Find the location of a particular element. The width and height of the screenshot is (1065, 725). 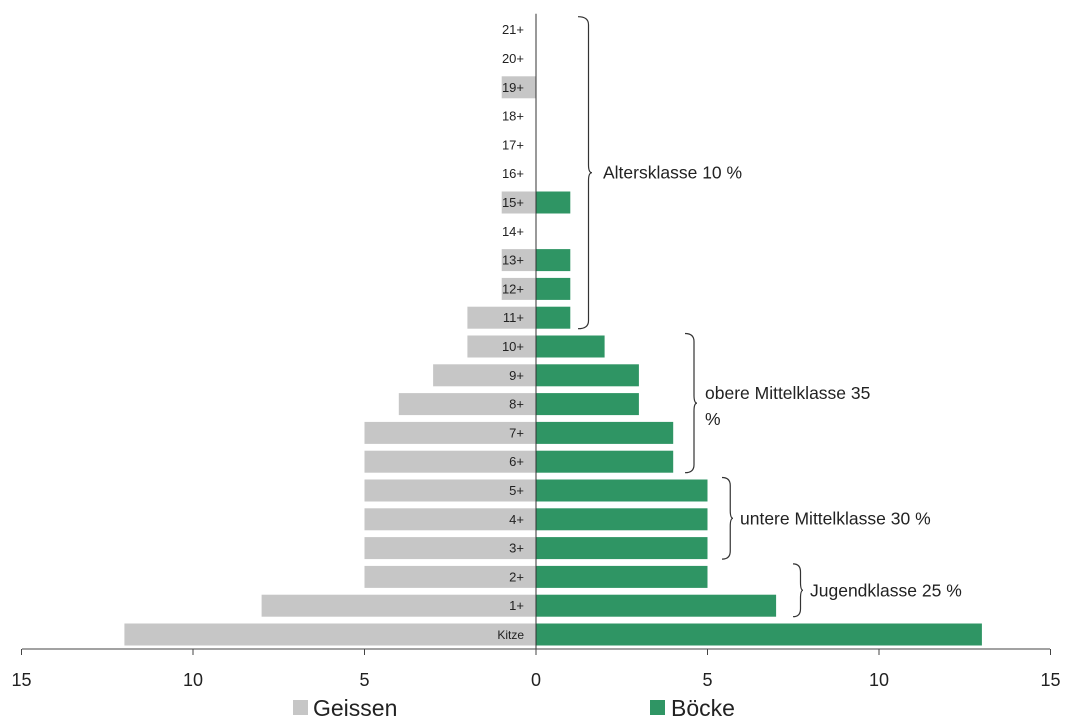

bar-geissen-8plus is located at coordinates (467, 404).